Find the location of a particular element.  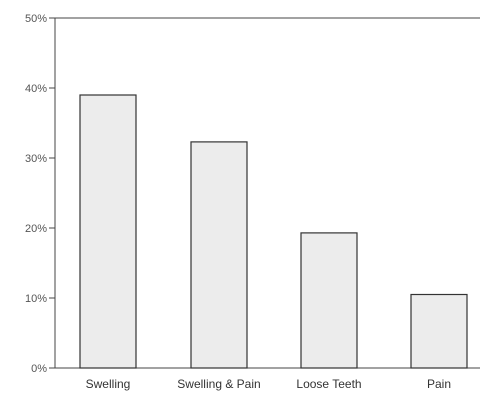

bar-loose-teeth is located at coordinates (329, 300).